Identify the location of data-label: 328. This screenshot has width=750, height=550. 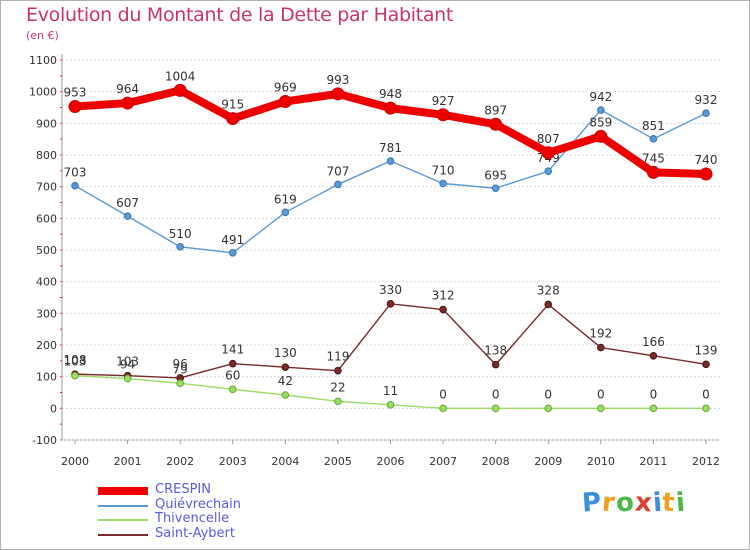
(548, 290).